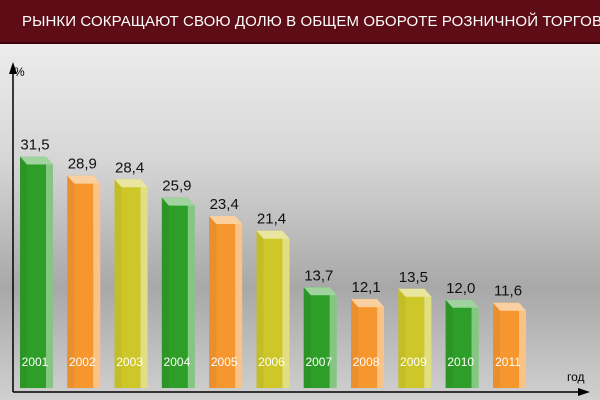 The image size is (600, 400). I want to click on year-label-2002: 2002, so click(82, 362).